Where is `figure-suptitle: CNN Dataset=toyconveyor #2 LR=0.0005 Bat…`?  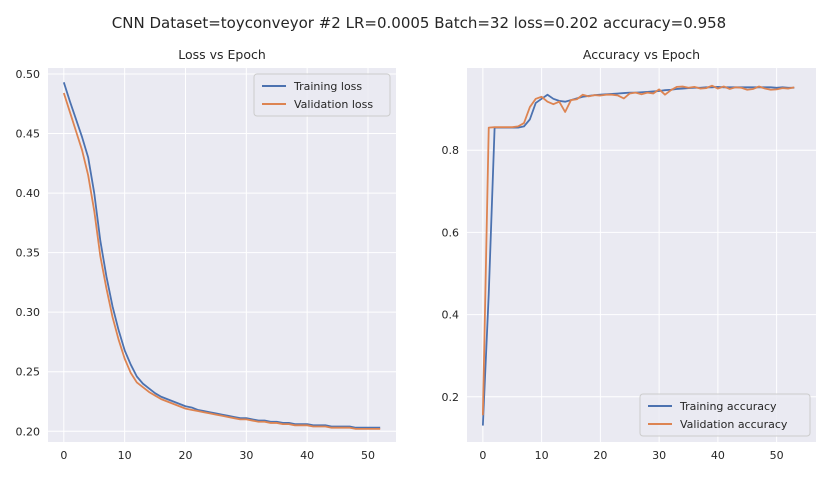
figure-suptitle: CNN Dataset=toyconveyor #2 LR=0.0005 Bat… is located at coordinates (419, 23).